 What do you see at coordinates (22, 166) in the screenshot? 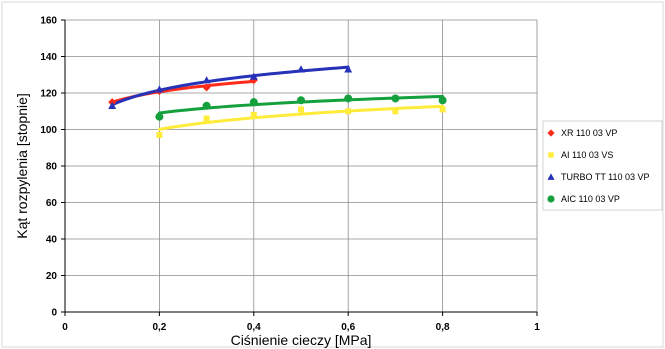
I see `y-axis-title: Kąt rozpylenia [stopnie]` at bounding box center [22, 166].